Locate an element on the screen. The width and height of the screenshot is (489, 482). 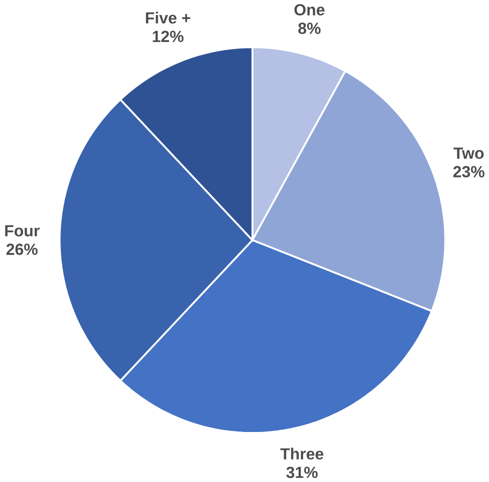
data-label: 8% is located at coordinates (309, 28).